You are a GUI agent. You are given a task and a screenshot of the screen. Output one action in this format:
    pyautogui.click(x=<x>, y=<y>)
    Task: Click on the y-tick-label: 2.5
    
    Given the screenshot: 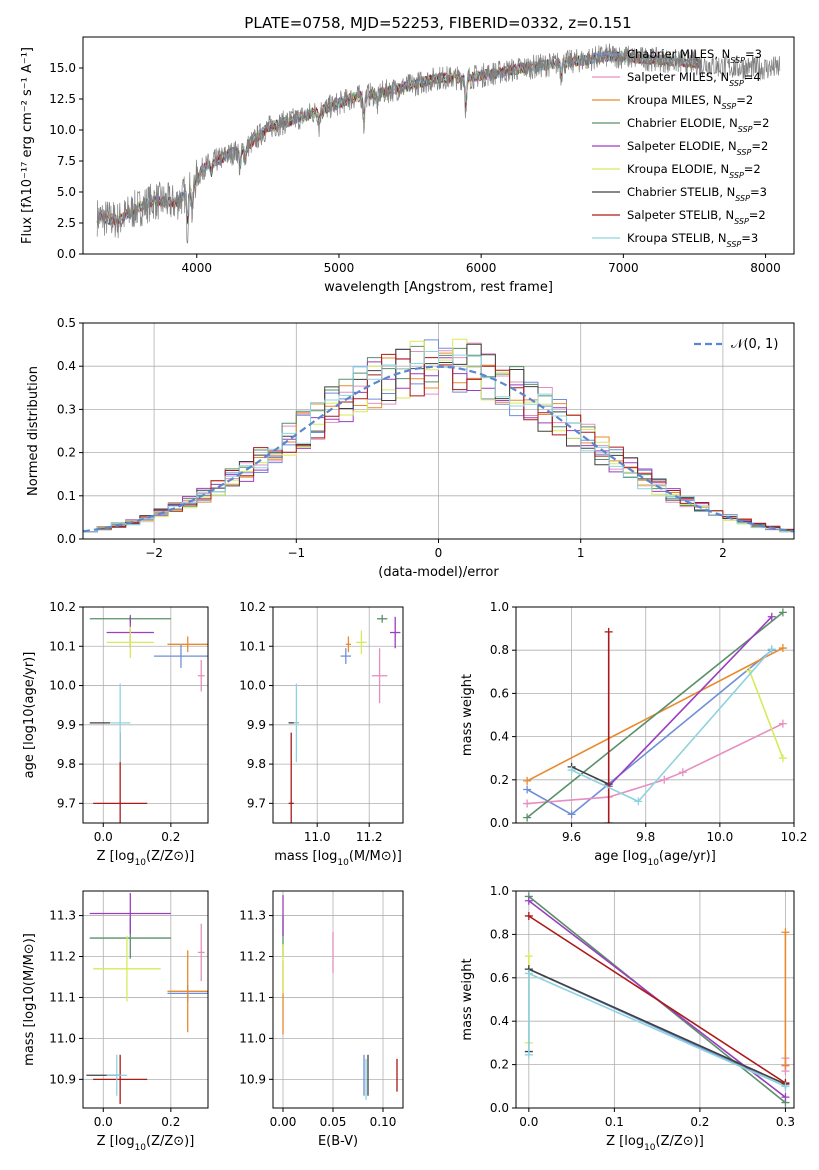 What is the action you would take?
    pyautogui.click(x=66, y=223)
    